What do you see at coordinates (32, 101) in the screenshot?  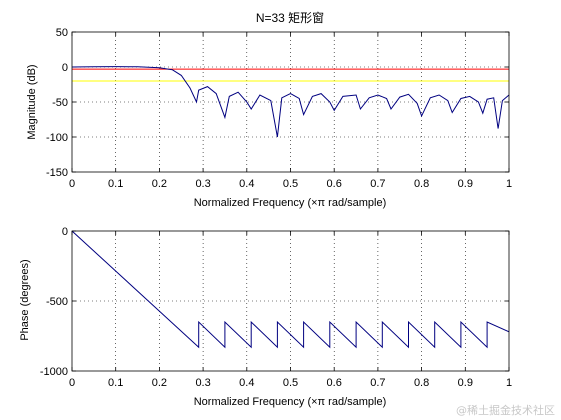 I see `magnitude-y-axis-label: Magnitude (dB)` at bounding box center [32, 101].